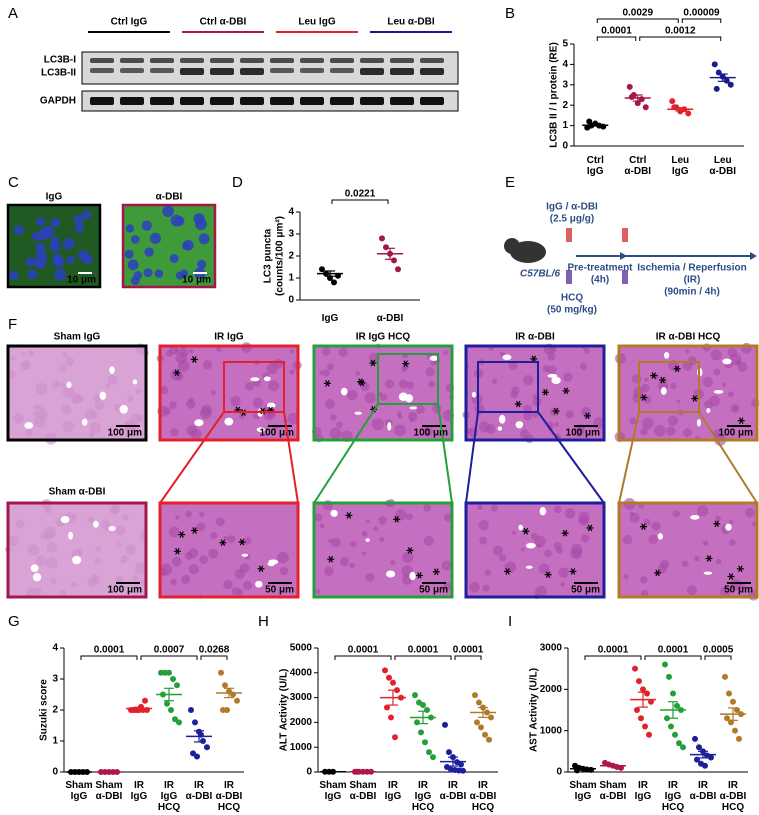 The image size is (759, 815). I want to click on x-tick-label: IR IgG HCQ, so click(673, 796).